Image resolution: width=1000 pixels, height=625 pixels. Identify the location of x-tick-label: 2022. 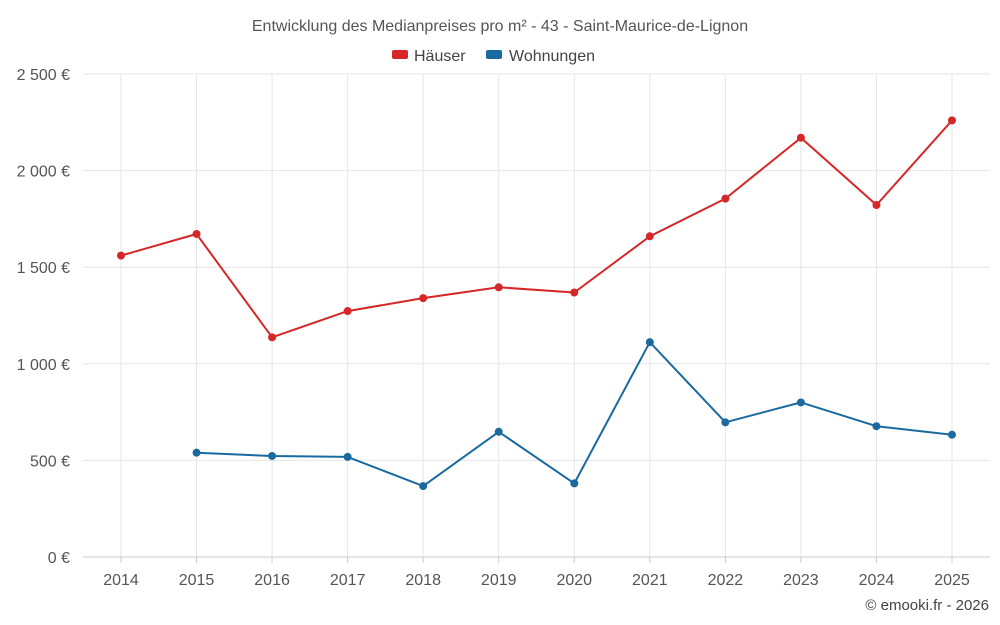
(726, 580).